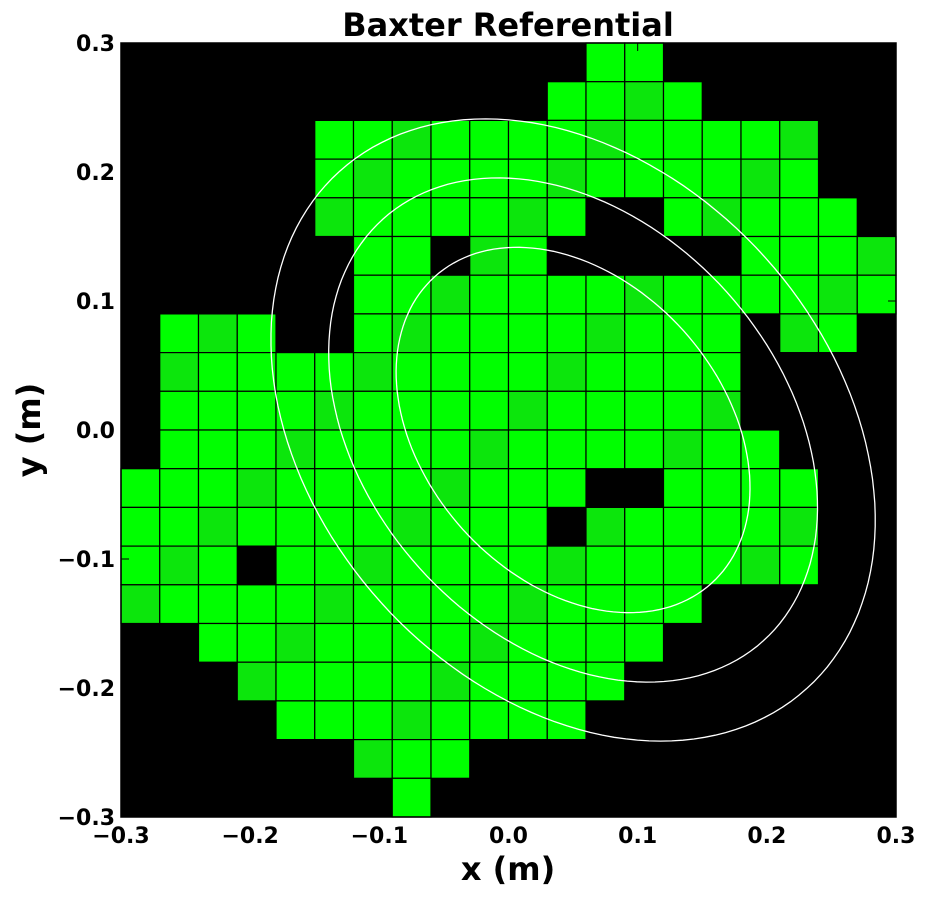 Image resolution: width=927 pixels, height=897 pixels. Describe the element at coordinates (637, 836) in the screenshot. I see `x-tick-label: 0.1` at that location.